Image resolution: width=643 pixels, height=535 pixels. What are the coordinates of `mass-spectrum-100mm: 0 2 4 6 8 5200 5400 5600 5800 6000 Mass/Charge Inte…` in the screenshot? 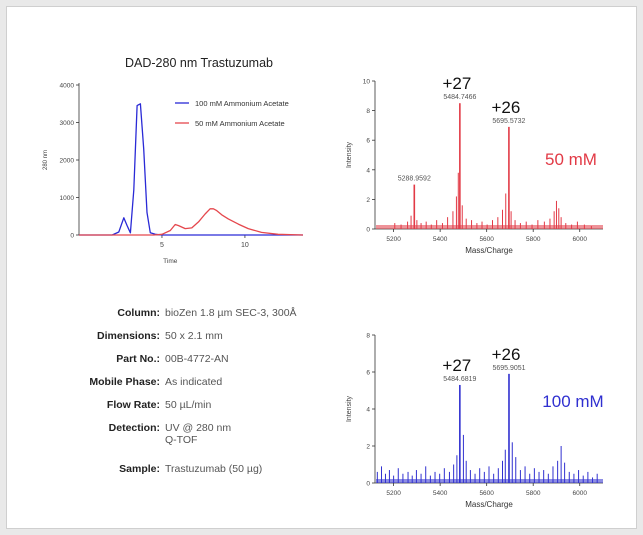 It's located at (475, 421).